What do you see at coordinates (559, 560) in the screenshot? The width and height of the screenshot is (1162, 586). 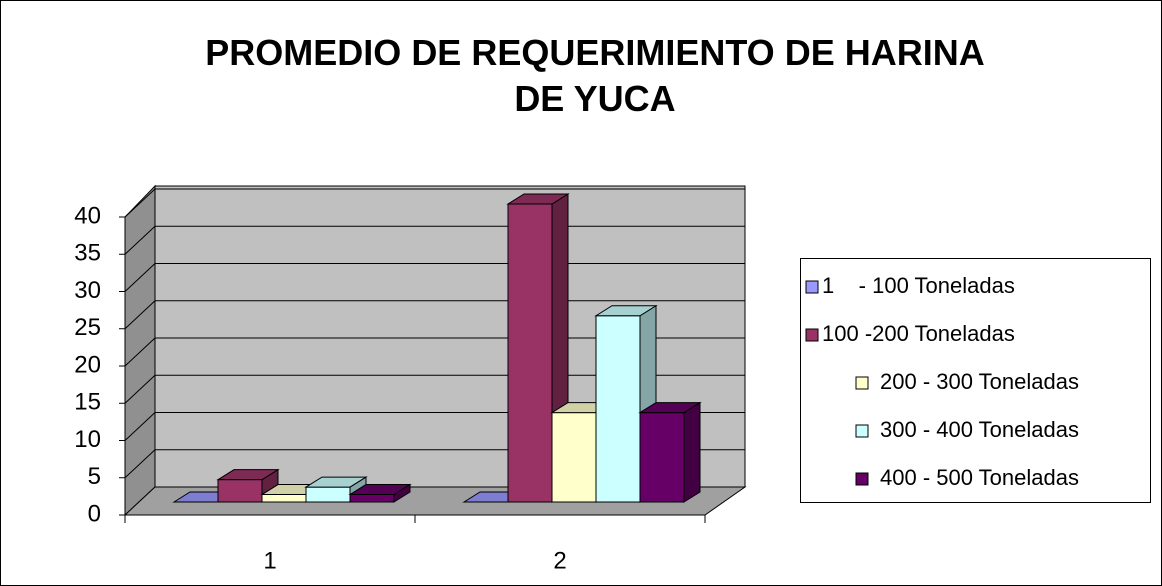 I see `x-tick-label: 2` at bounding box center [559, 560].